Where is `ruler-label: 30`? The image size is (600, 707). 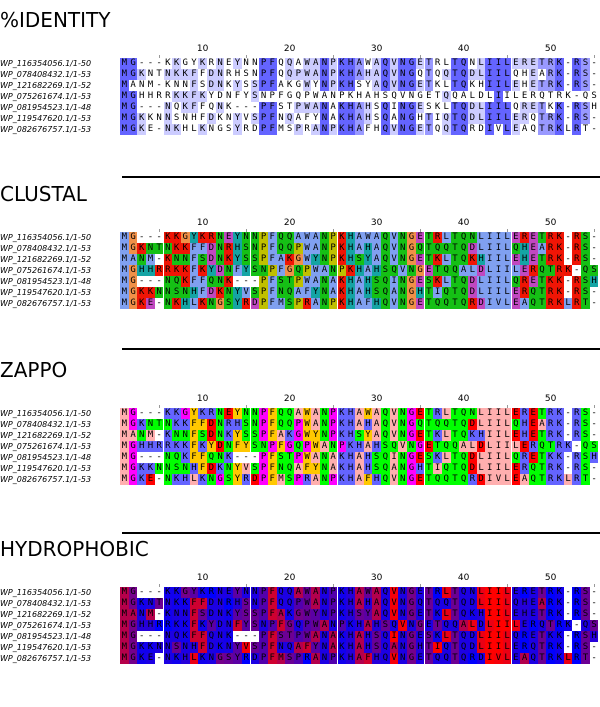
ruler-label: 30 is located at coordinates (376, 49).